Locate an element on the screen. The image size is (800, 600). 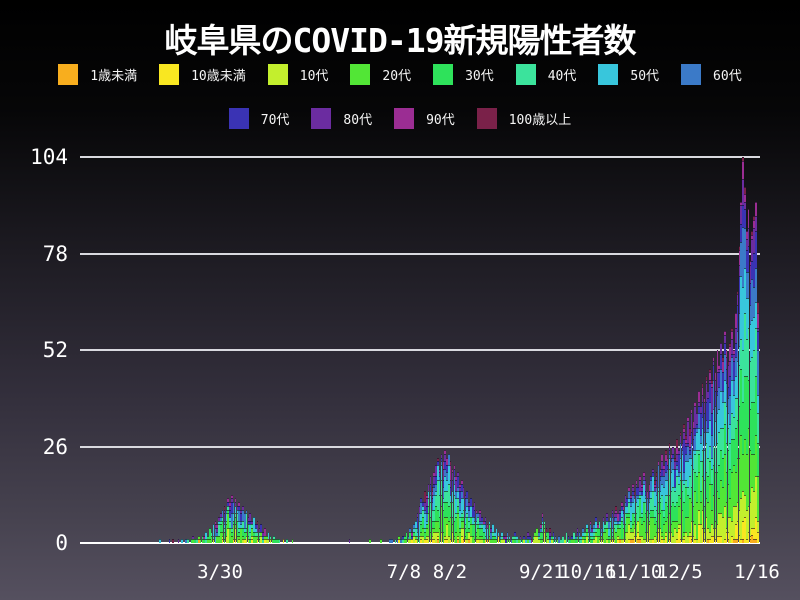
x-tick-label: 12/5 is located at coordinates (679, 572).